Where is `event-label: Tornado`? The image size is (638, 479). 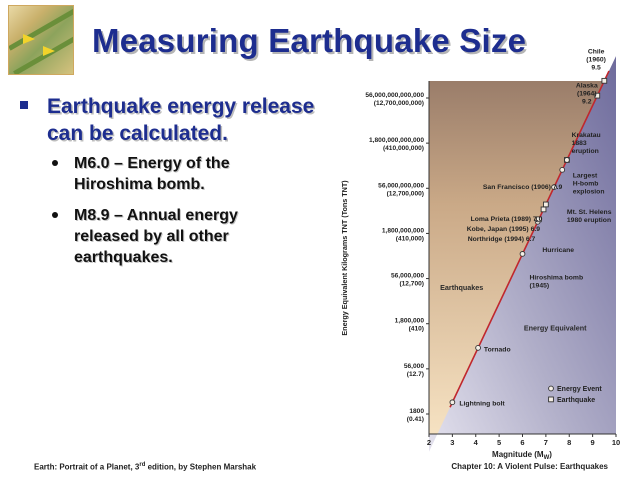
event-label: Tornado is located at coordinates (497, 350).